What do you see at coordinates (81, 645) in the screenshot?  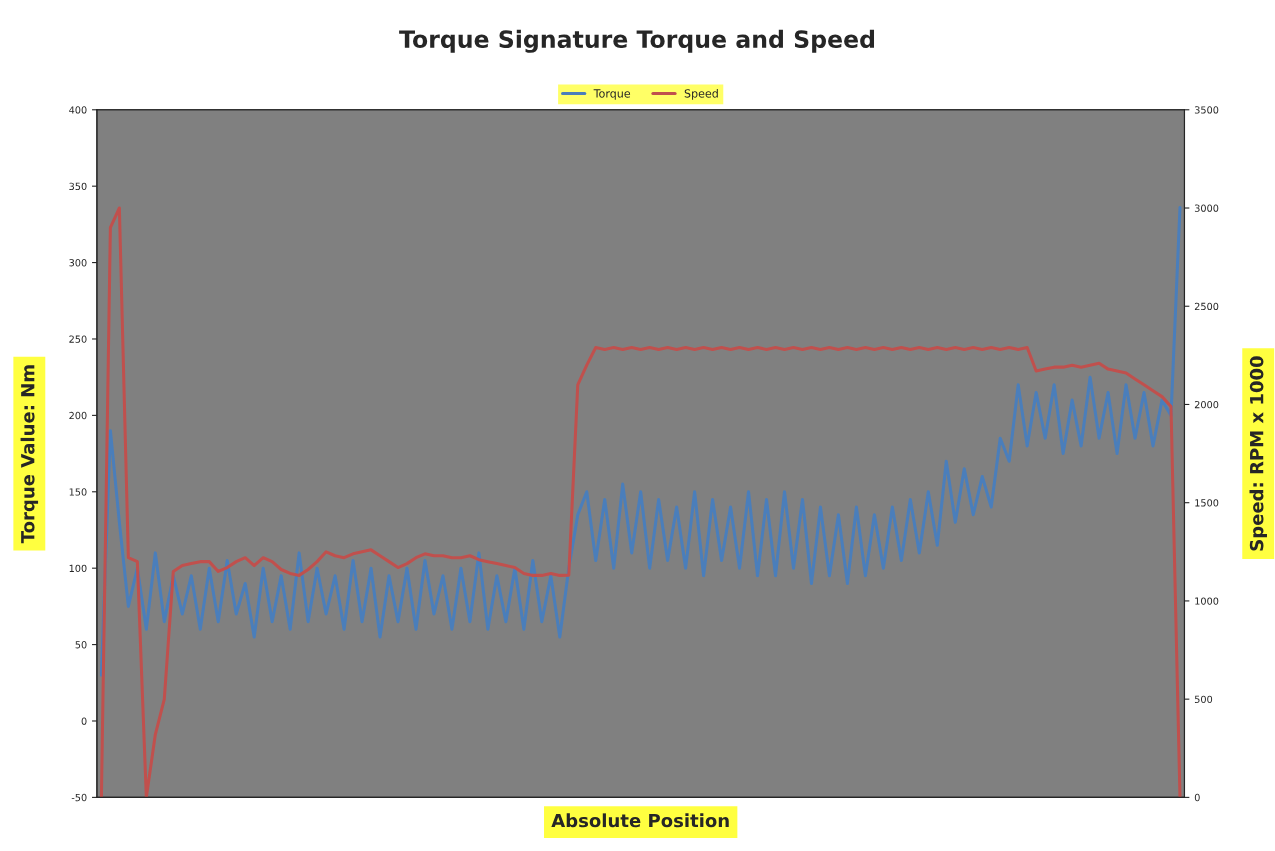 I see `y-tick-label: 50` at bounding box center [81, 645].